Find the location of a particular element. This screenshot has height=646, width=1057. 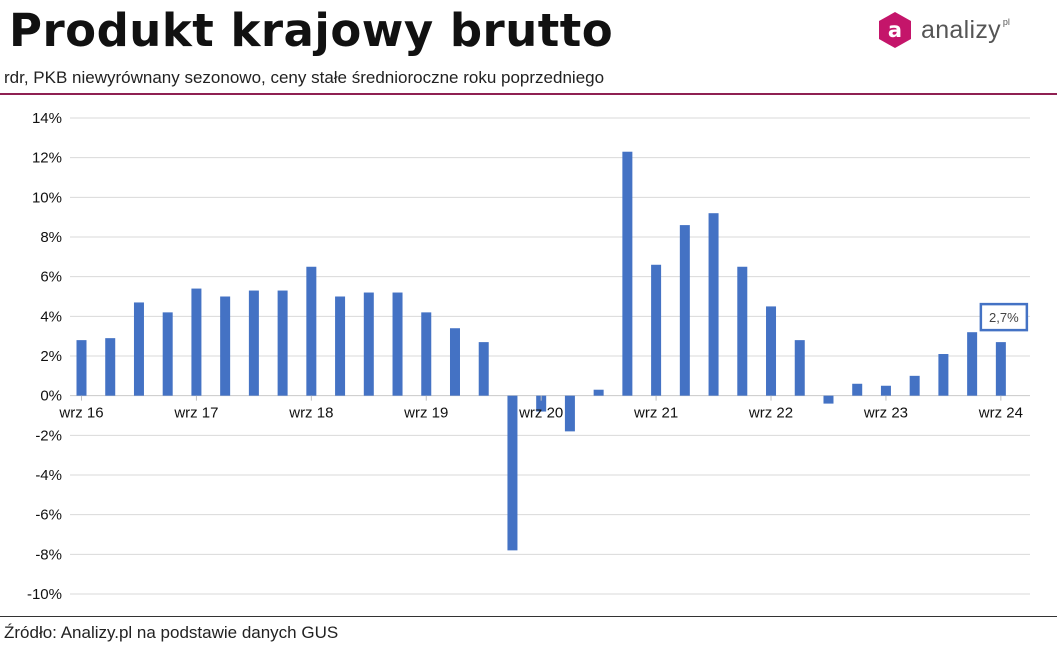

y-tick-label: 6% is located at coordinates (51, 277).